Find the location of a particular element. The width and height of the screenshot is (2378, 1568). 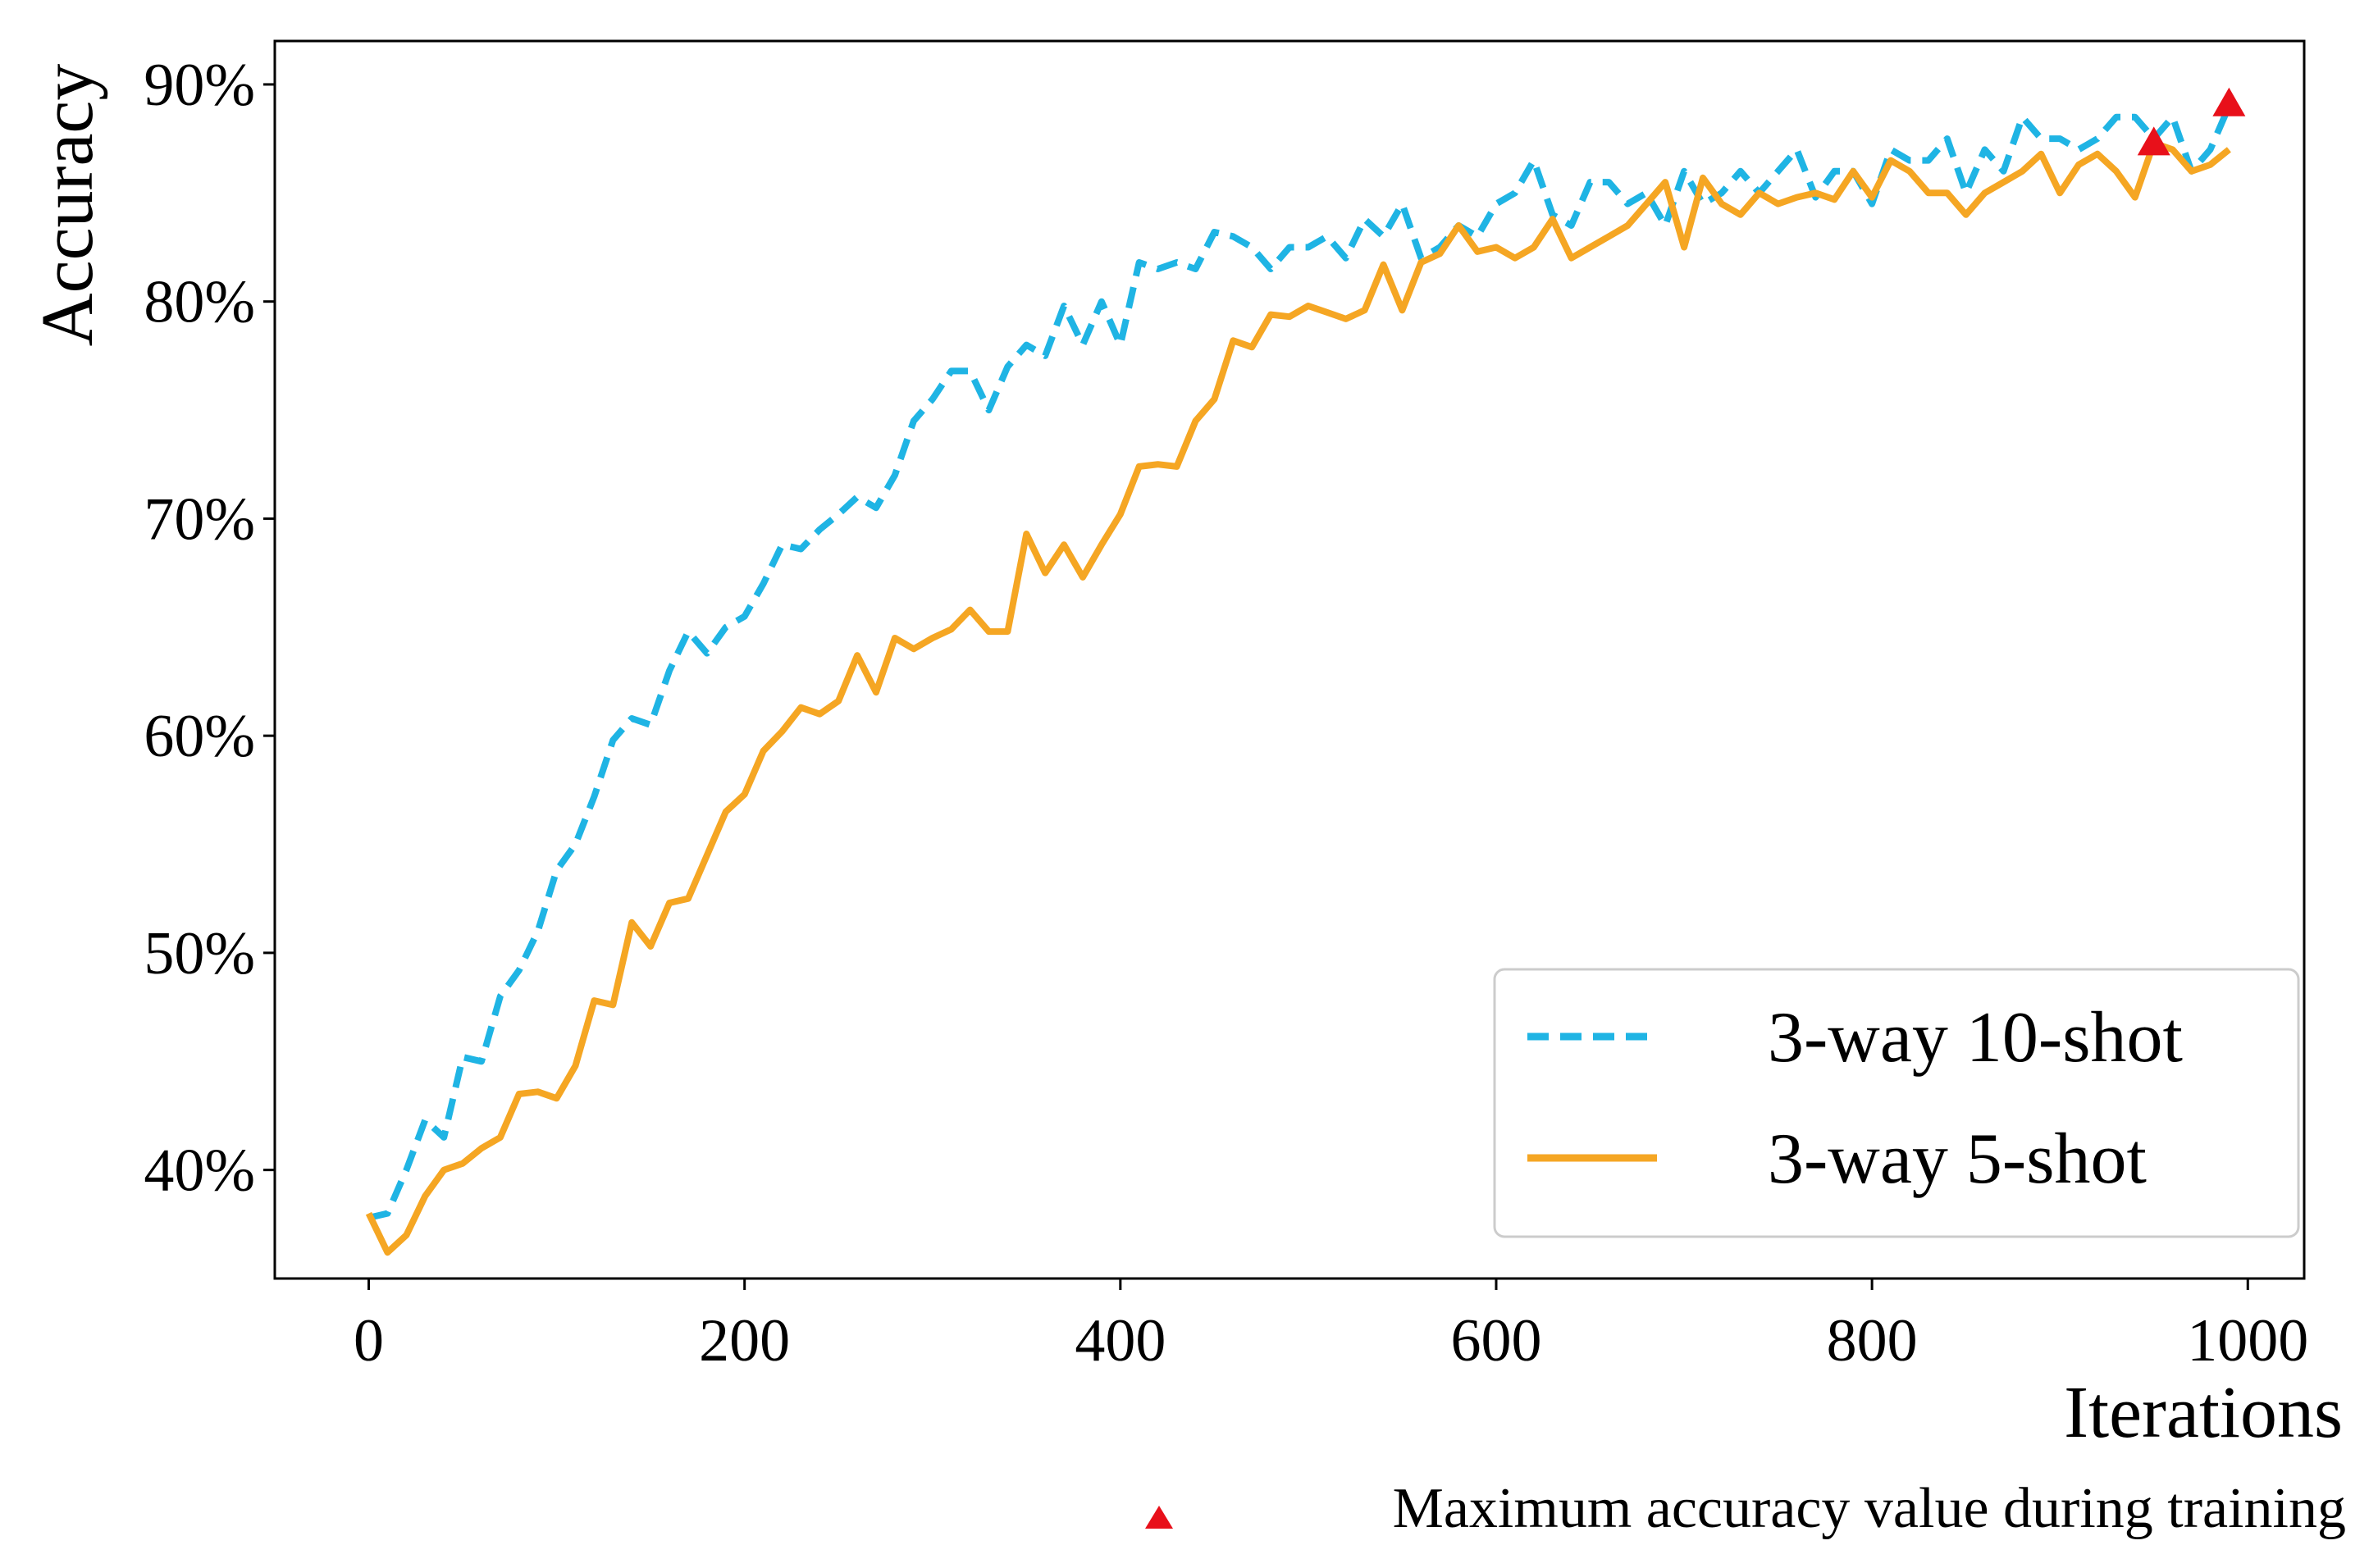

y-axis-title: Accuracy is located at coordinates (67, 206).